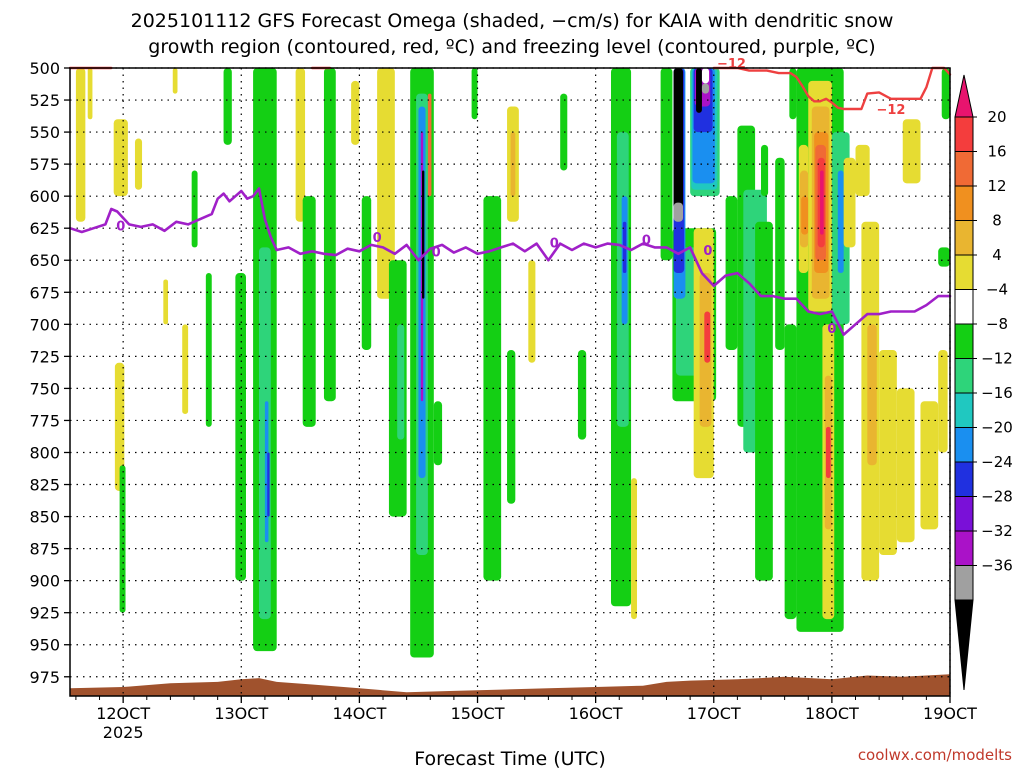  I want to click on colorbar-top-arrow, so click(964, 96).